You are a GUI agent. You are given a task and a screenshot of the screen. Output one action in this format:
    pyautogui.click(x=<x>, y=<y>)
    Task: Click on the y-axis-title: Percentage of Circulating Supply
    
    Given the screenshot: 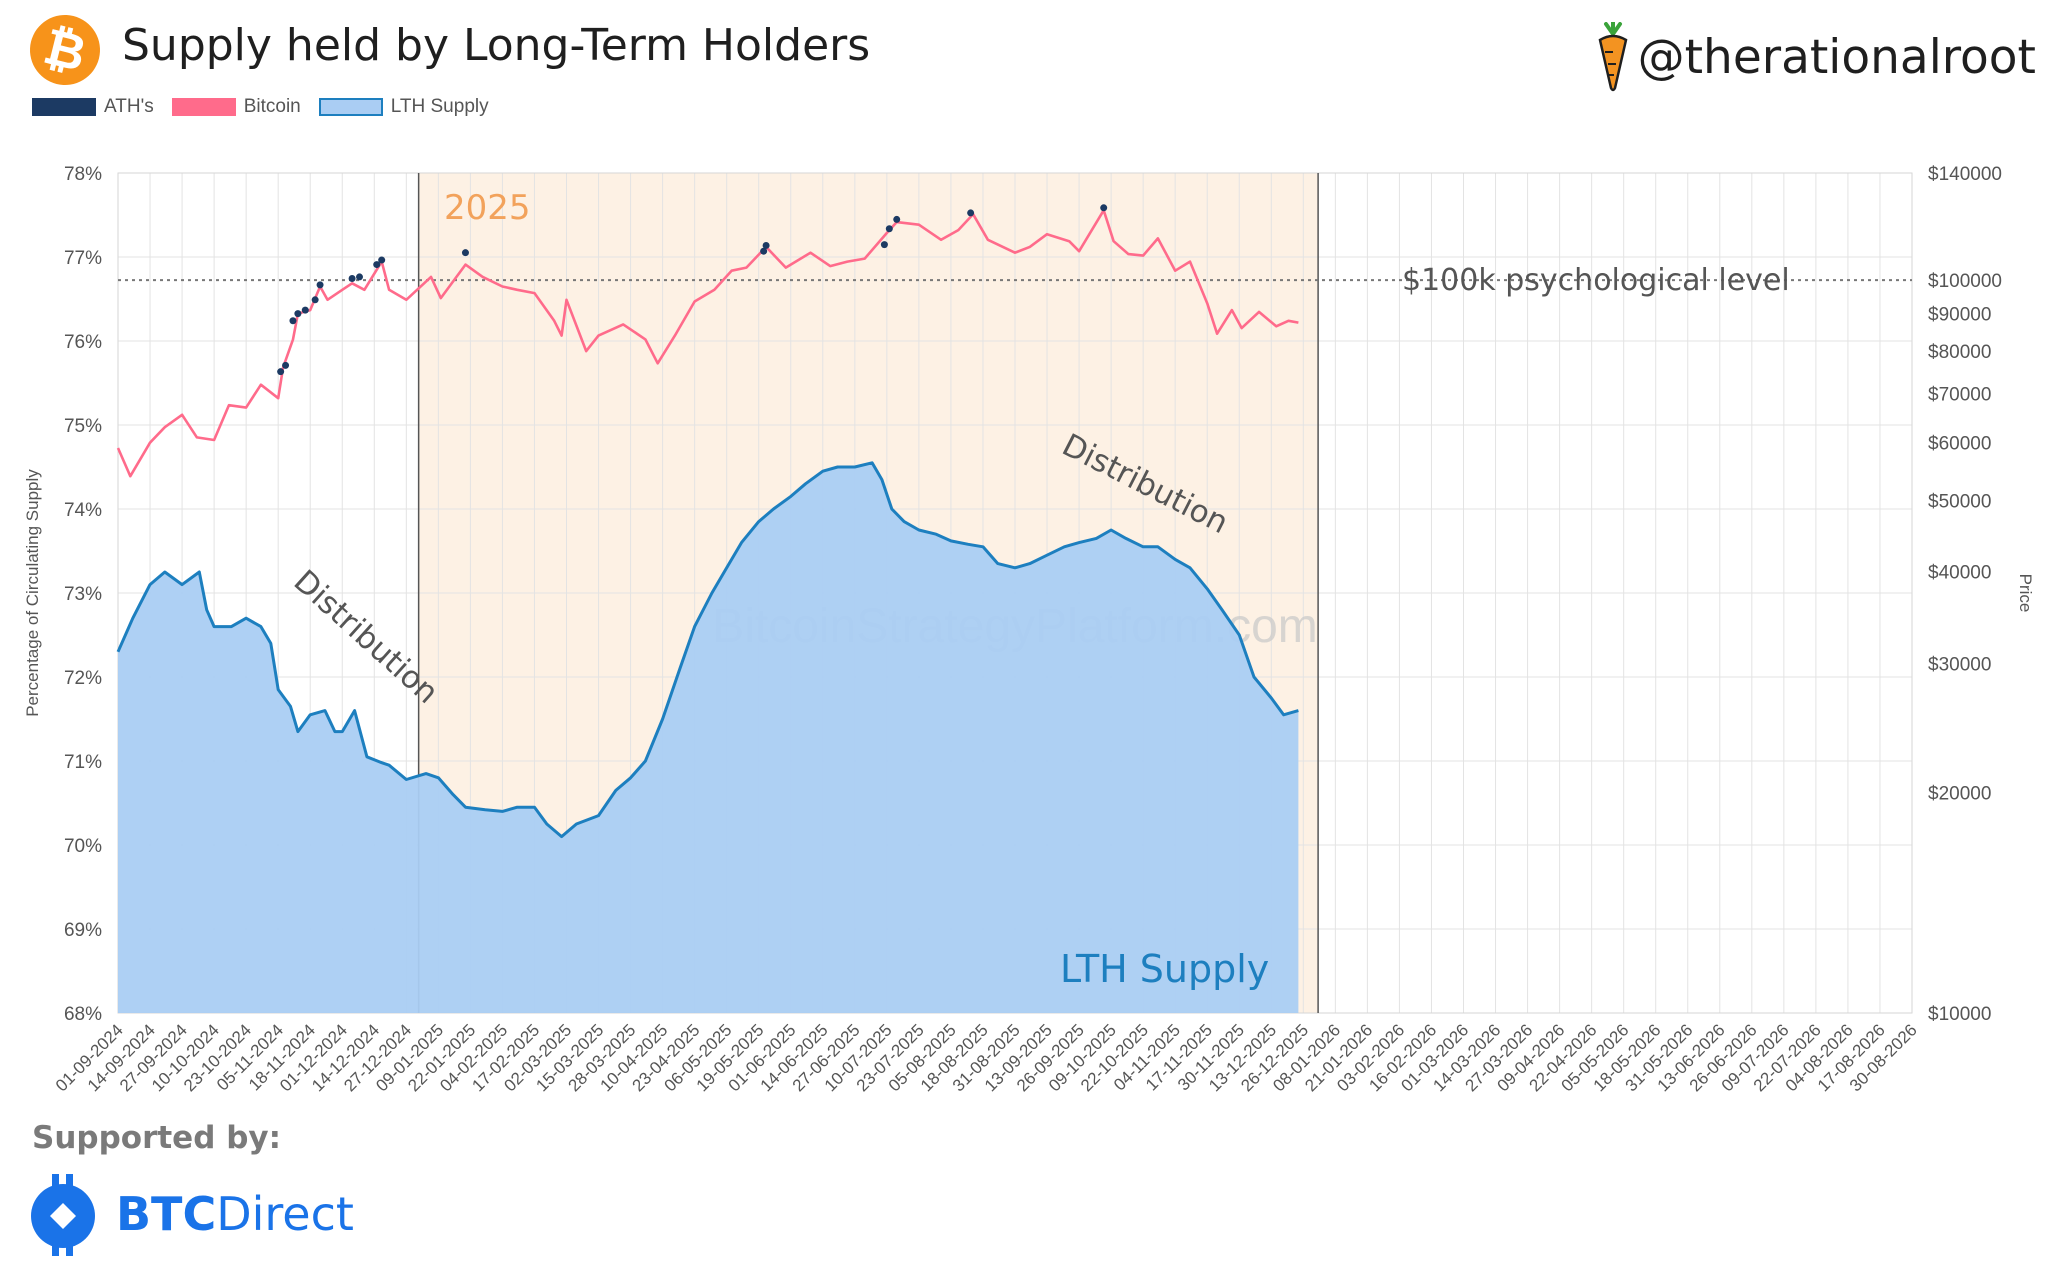 What is the action you would take?
    pyautogui.click(x=32, y=593)
    